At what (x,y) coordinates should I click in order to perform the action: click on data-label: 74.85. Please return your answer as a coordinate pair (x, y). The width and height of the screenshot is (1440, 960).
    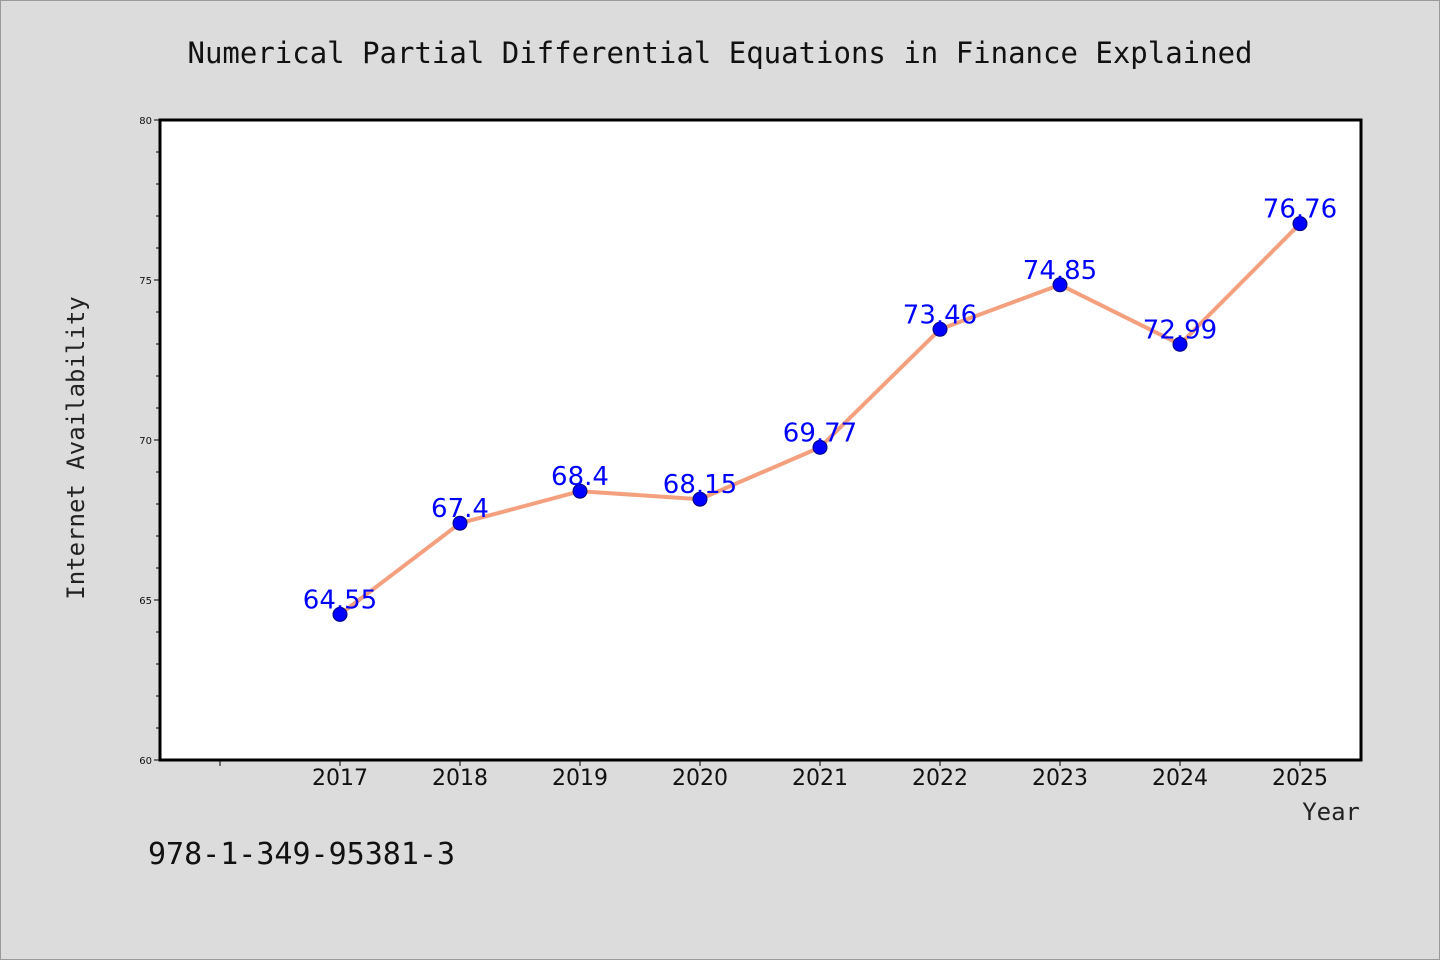
    Looking at the image, I should click on (1060, 271).